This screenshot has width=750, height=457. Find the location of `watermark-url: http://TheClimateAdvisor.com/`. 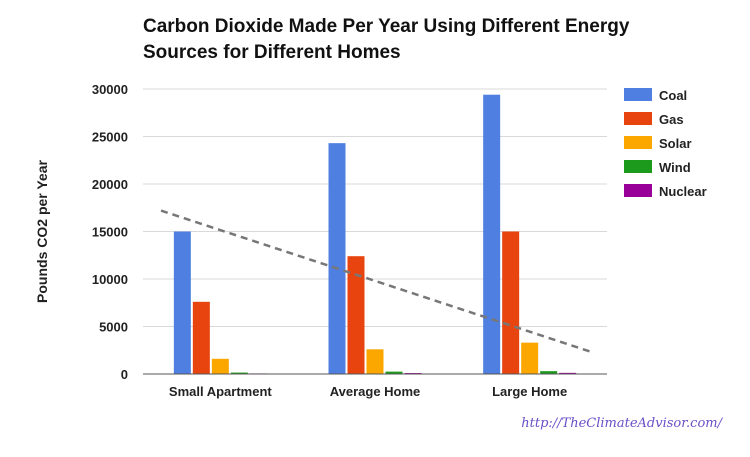

watermark-url: http://TheClimateAdvisor.com/ is located at coordinates (621, 423).